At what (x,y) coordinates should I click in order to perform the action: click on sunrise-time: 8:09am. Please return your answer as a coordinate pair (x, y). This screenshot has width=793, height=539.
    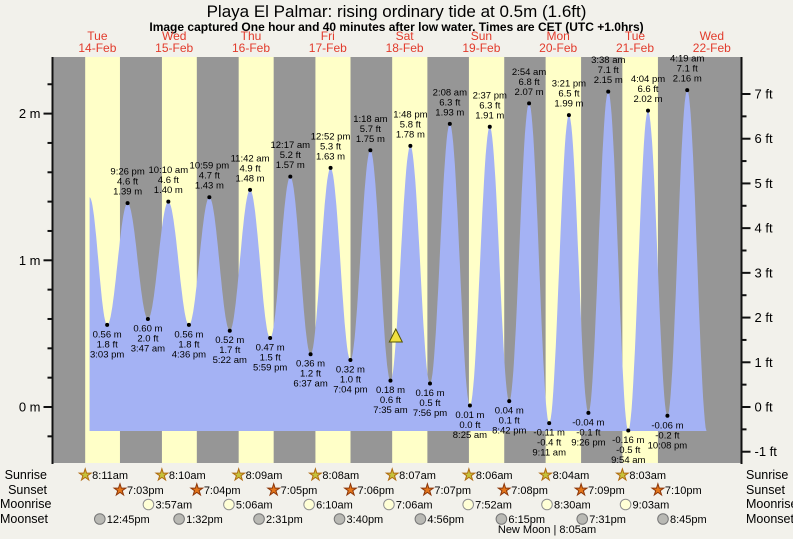
    Looking at the image, I should click on (264, 476).